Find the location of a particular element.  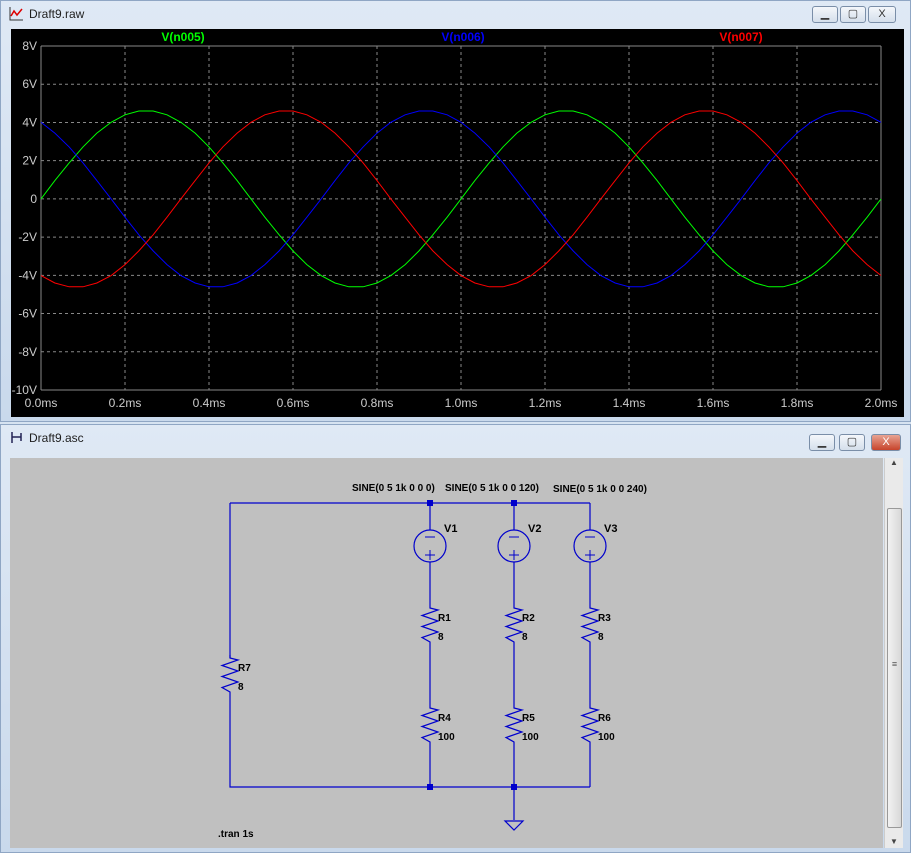

schematic-icon is located at coordinates (16, 437).